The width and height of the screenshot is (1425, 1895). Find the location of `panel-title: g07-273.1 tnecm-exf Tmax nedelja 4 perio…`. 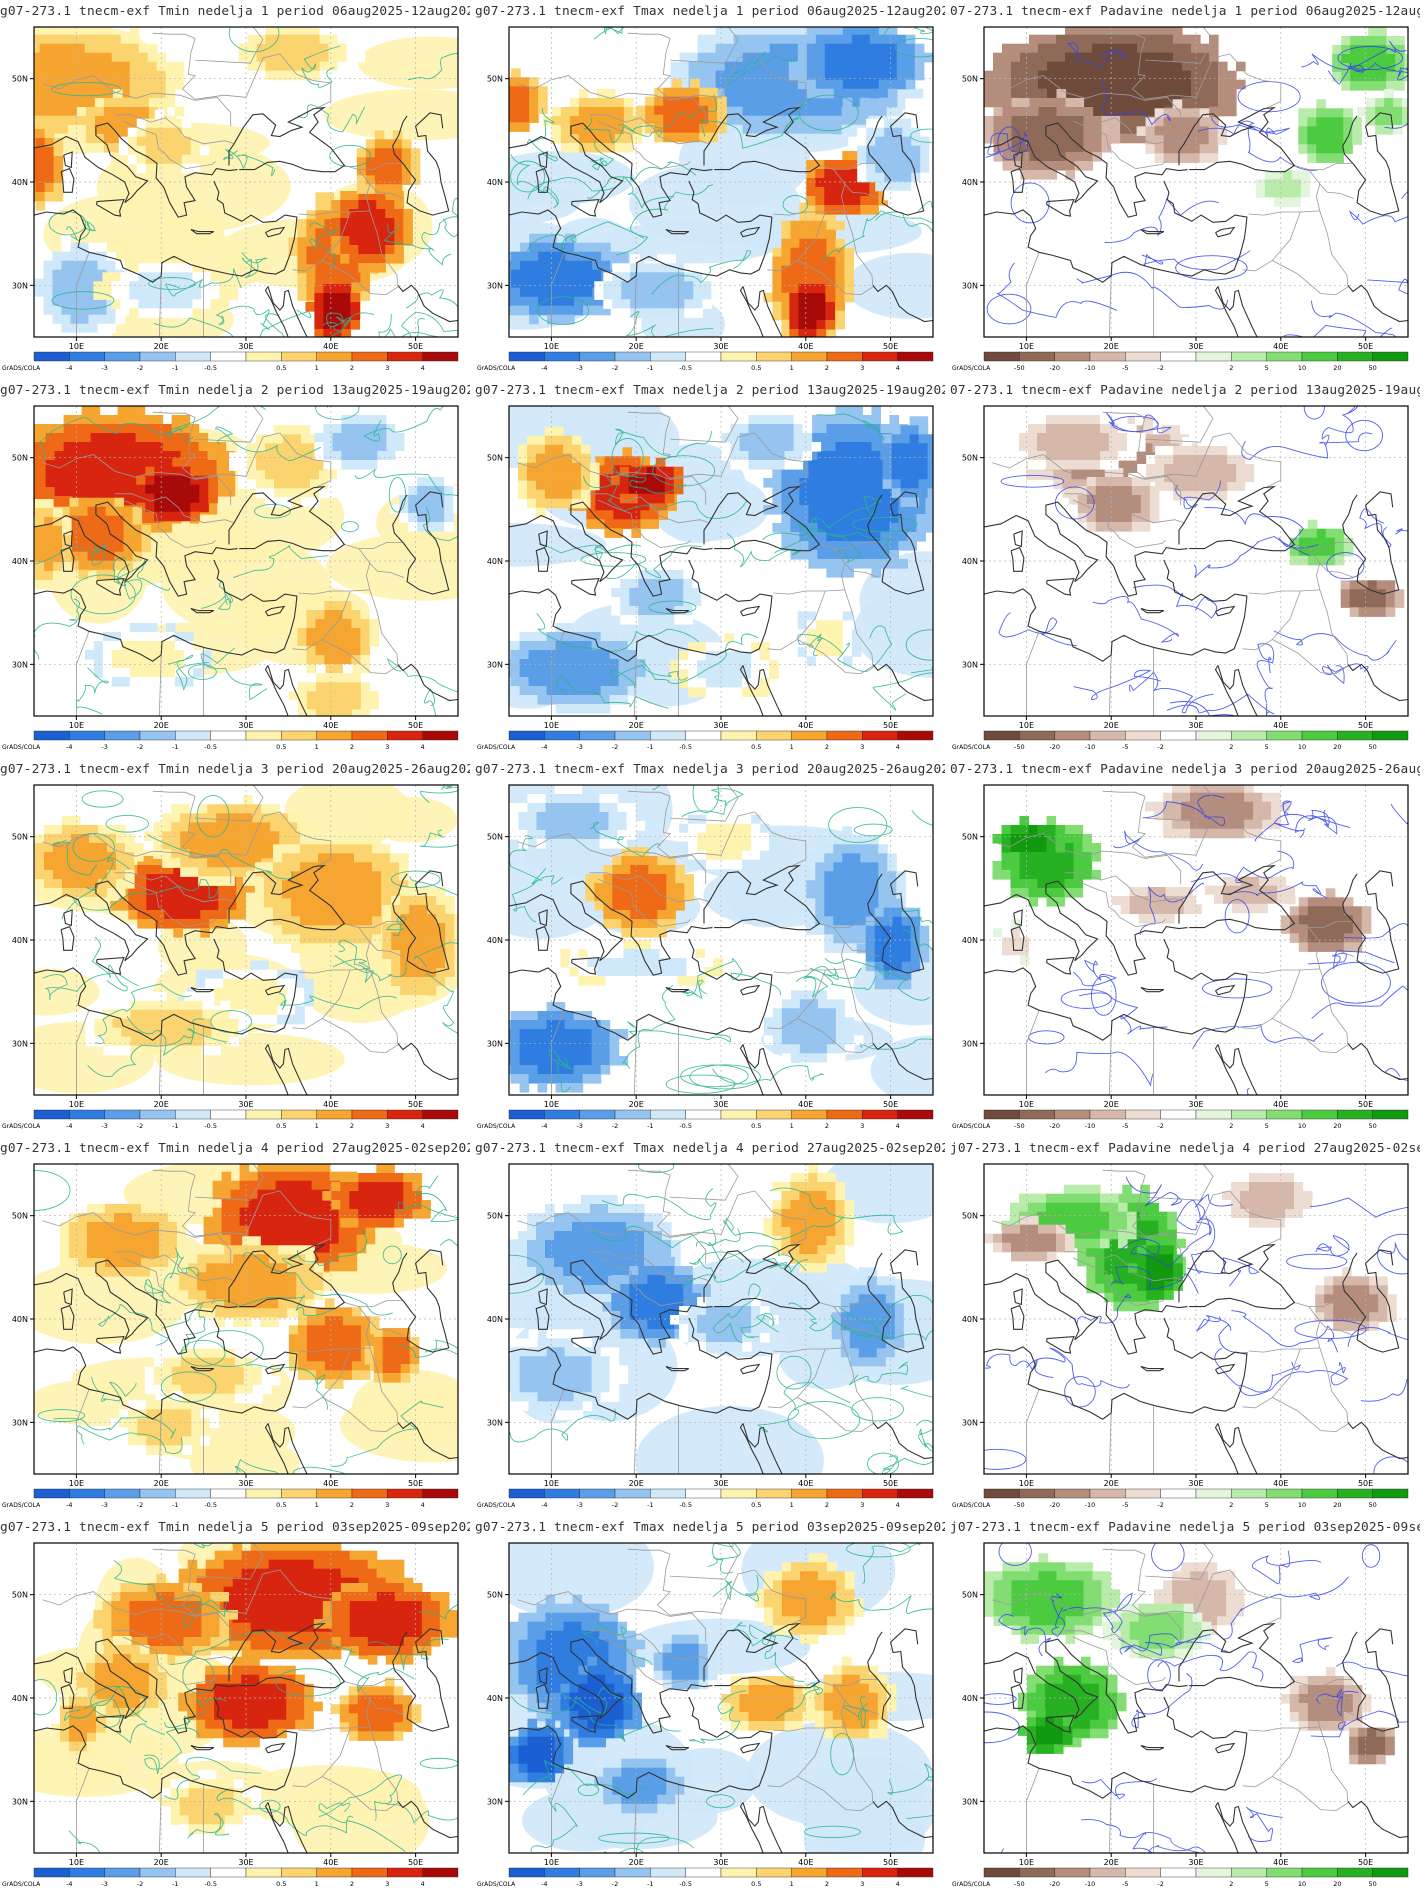

panel-title: g07-273.1 tnecm-exf Tmax nedelja 4 perio… is located at coordinates (710, 1148).